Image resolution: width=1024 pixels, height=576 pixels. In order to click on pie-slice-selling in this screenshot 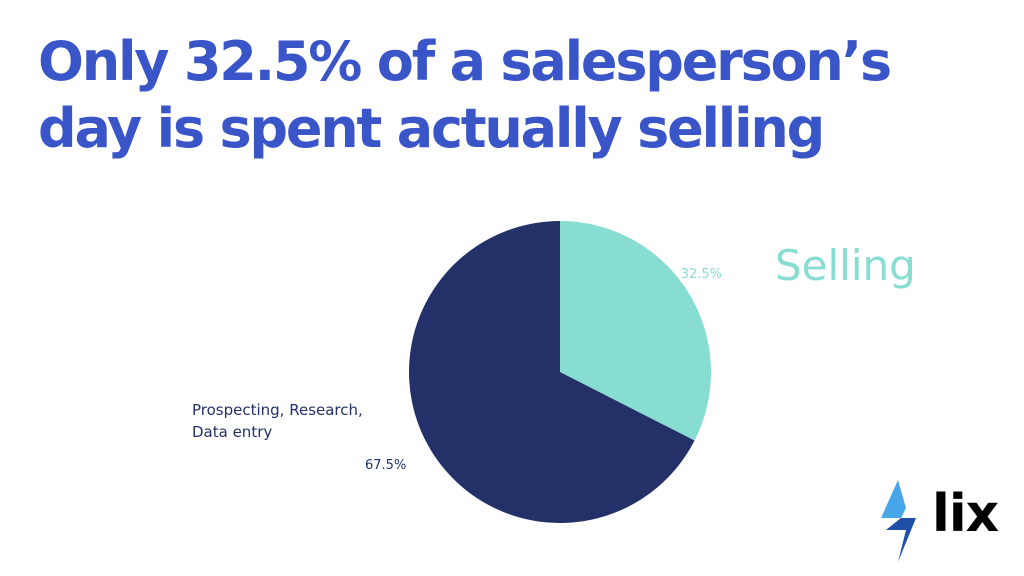, I will do `click(636, 331)`.